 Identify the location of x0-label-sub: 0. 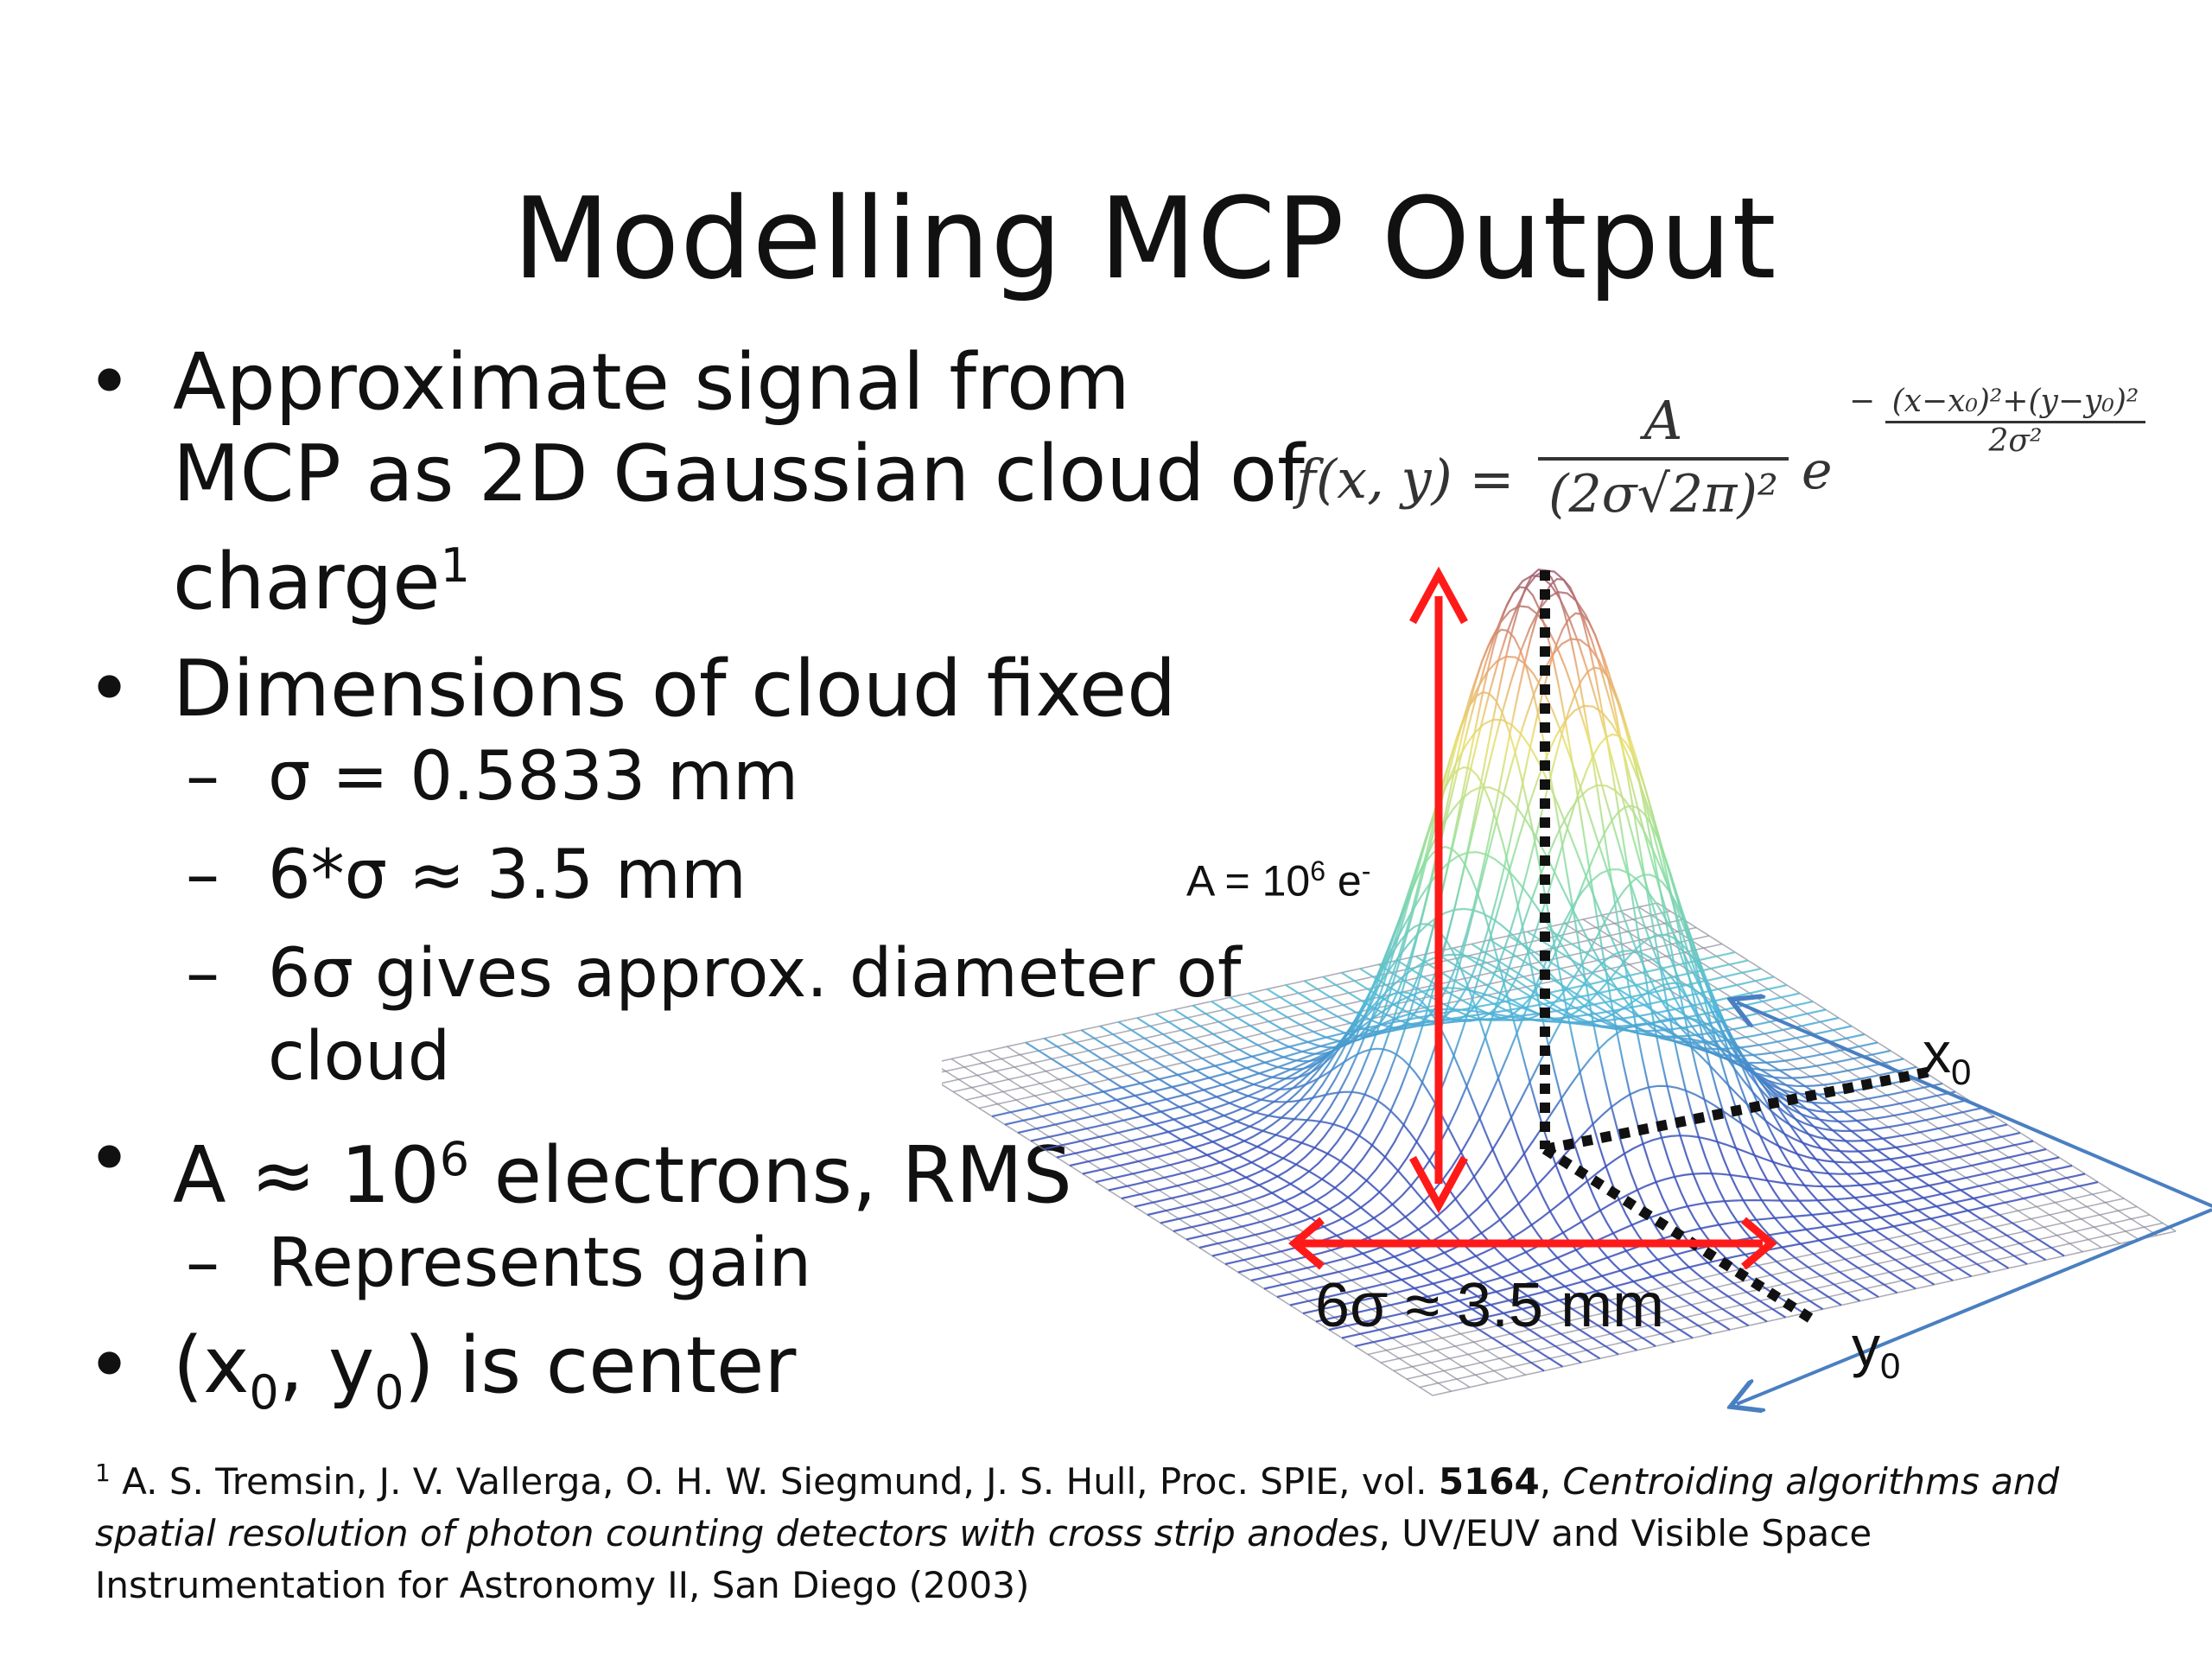
(1962, 1072).